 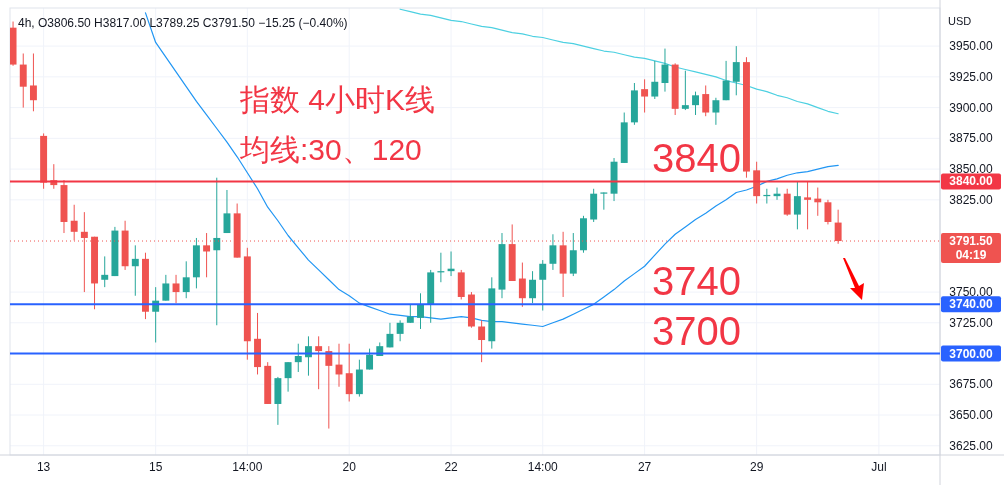 I want to click on x-tick-label: 15, so click(x=155, y=467).